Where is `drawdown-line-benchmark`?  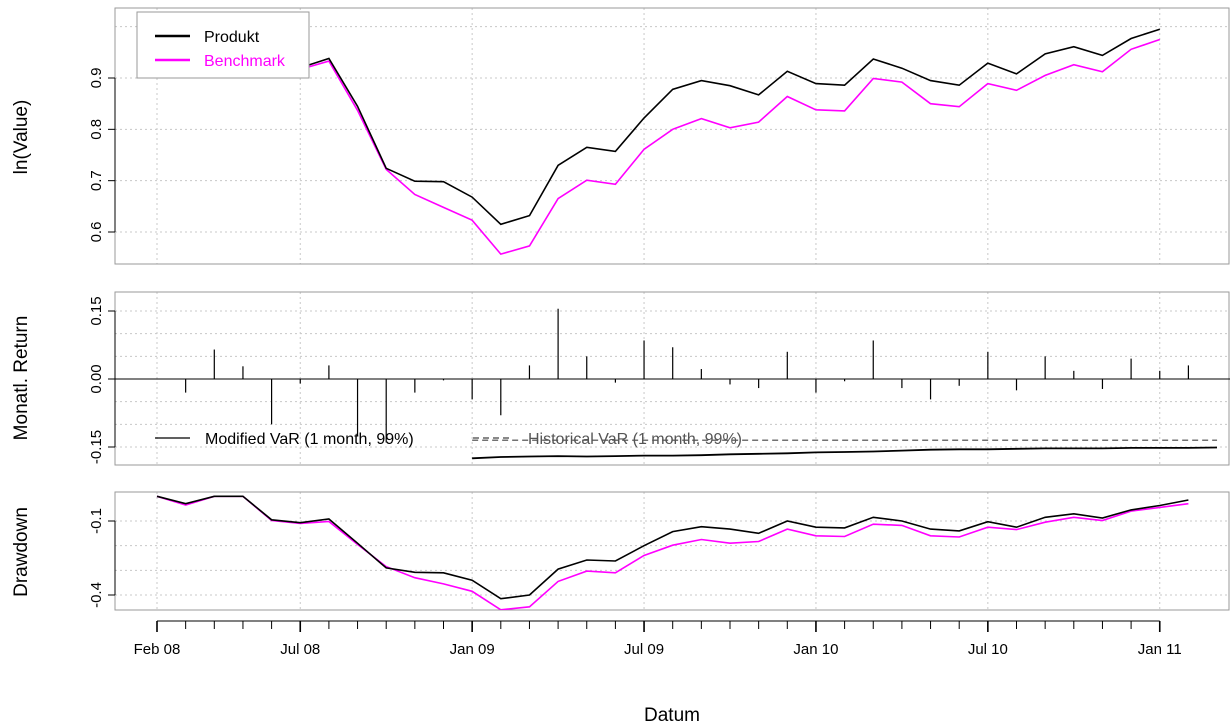
drawdown-line-benchmark is located at coordinates (672, 552).